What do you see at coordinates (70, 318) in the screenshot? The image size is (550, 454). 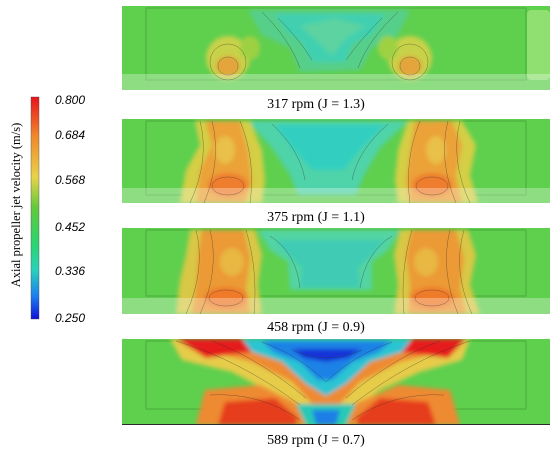 I see `colorbar-tick-min: 0.250` at bounding box center [70, 318].